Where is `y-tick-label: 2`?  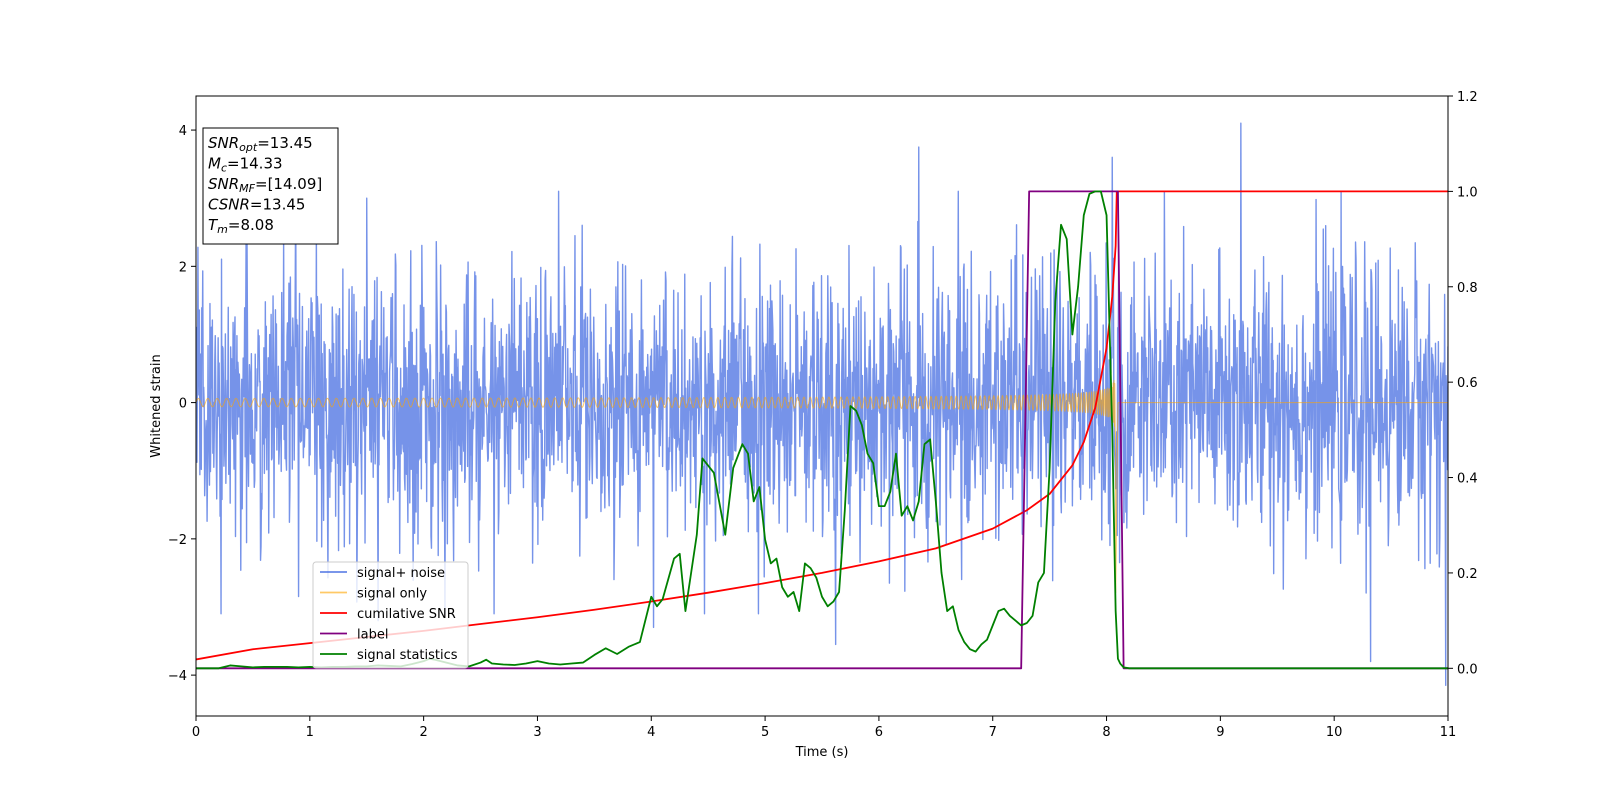
y-tick-label: 2 is located at coordinates (183, 267).